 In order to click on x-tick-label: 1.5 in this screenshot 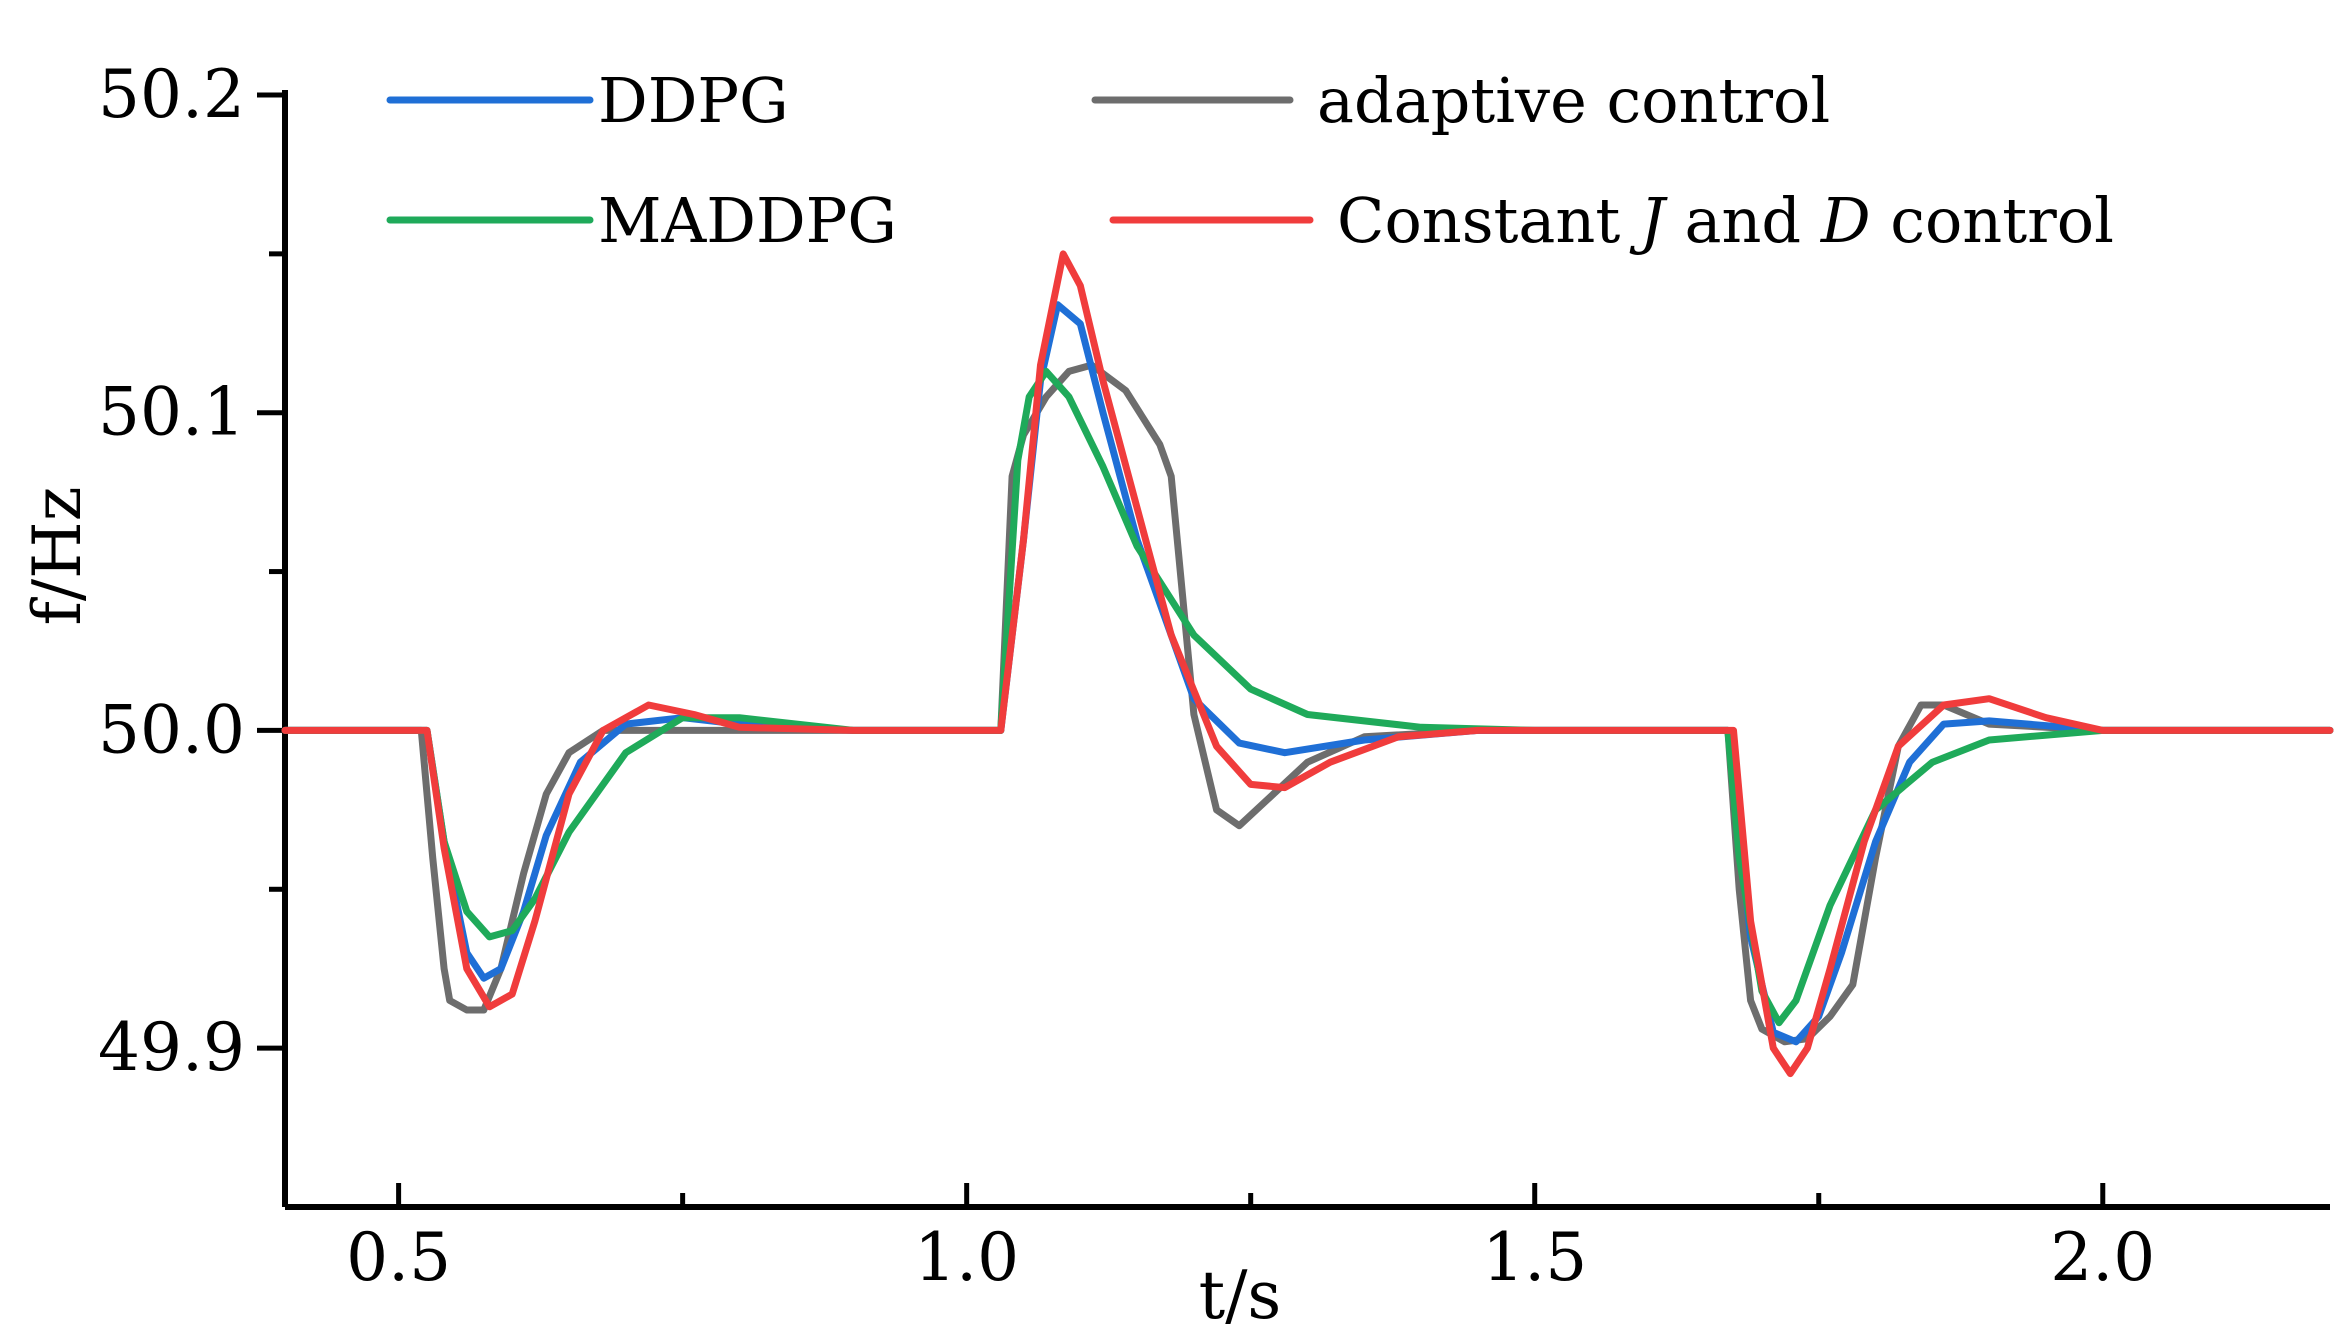, I will do `click(1534, 1257)`.